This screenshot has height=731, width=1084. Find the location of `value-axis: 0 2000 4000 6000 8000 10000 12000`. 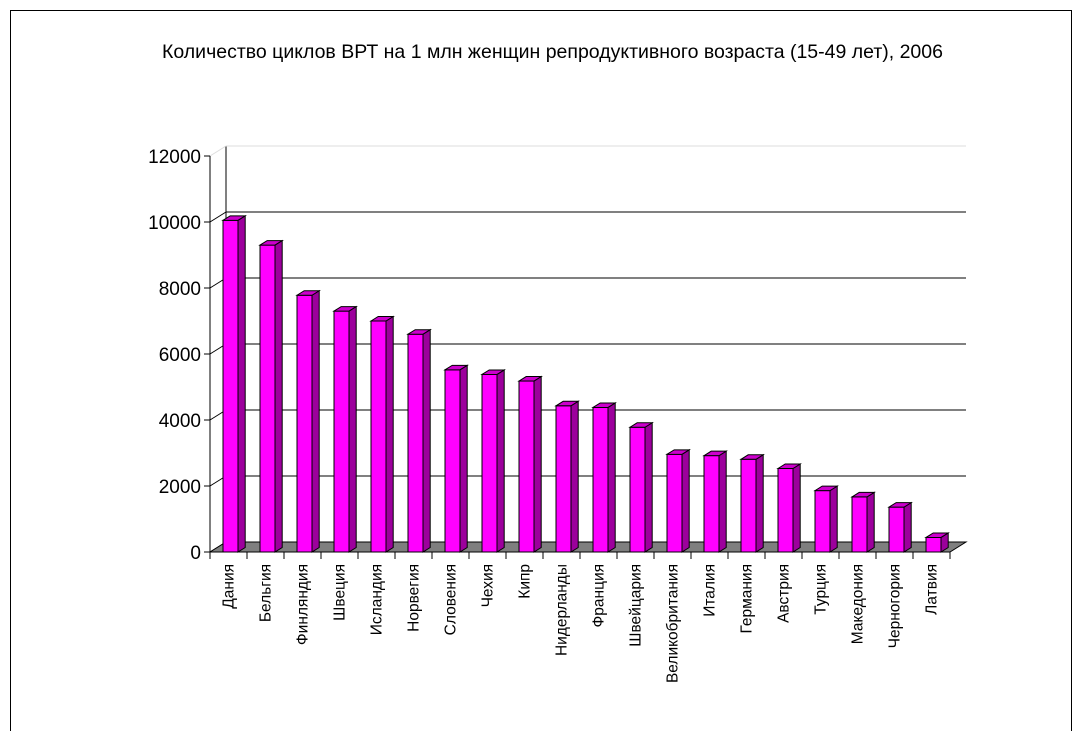

value-axis: 0 2000 4000 6000 8000 10000 12000 is located at coordinates (179, 355).